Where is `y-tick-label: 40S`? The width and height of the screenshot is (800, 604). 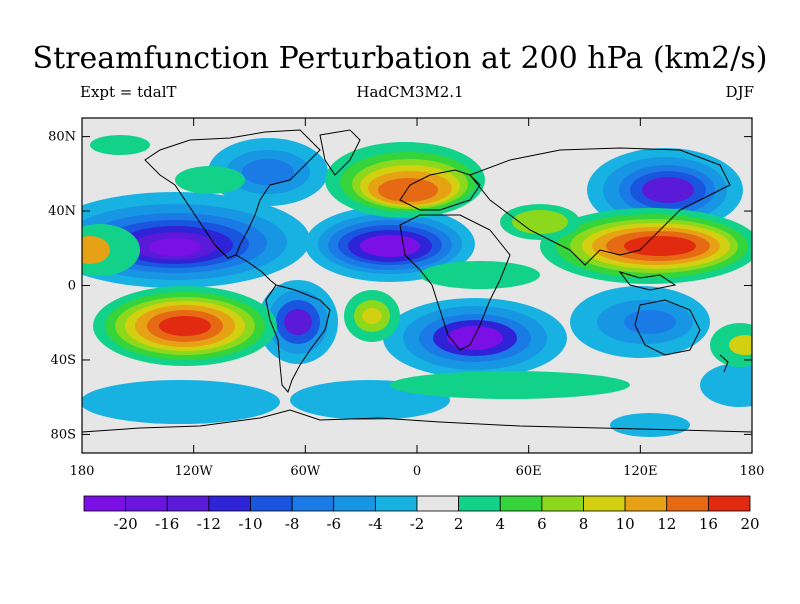
y-tick-label: 40S is located at coordinates (63, 360).